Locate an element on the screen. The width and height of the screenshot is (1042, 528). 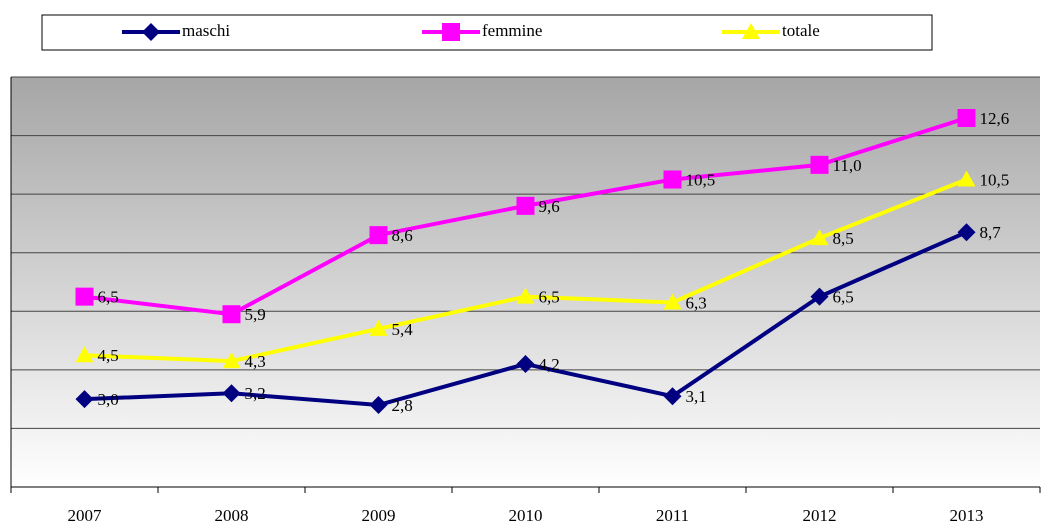
data-label: 8,6 is located at coordinates (402, 235).